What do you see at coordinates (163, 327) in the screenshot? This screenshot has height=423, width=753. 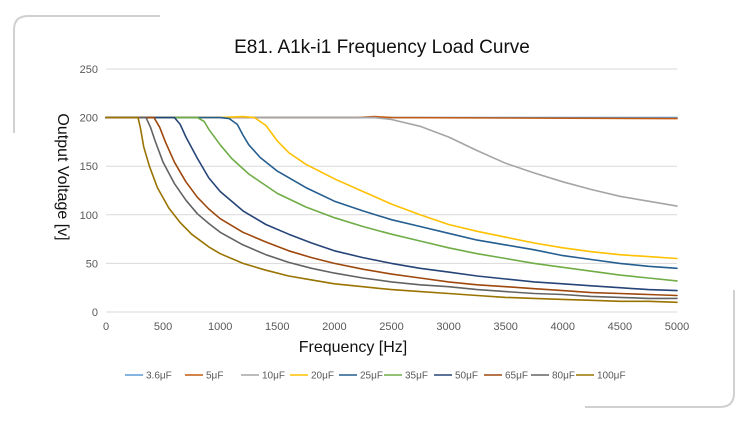 I see `x-tick-label: 500` at bounding box center [163, 327].